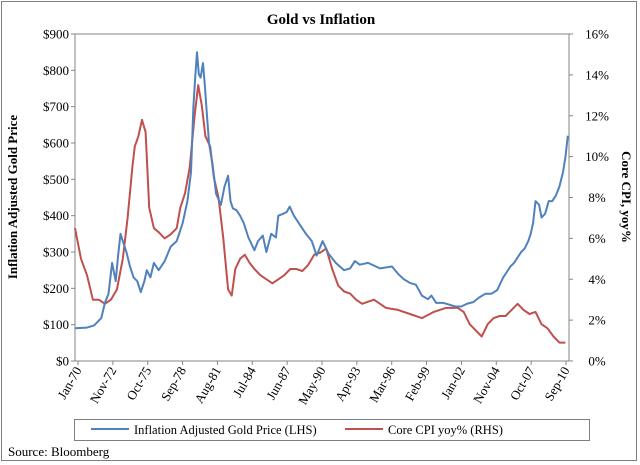 The image size is (640, 465). Describe the element at coordinates (597, 74) in the screenshot. I see `right-tick-label: 14%` at that location.